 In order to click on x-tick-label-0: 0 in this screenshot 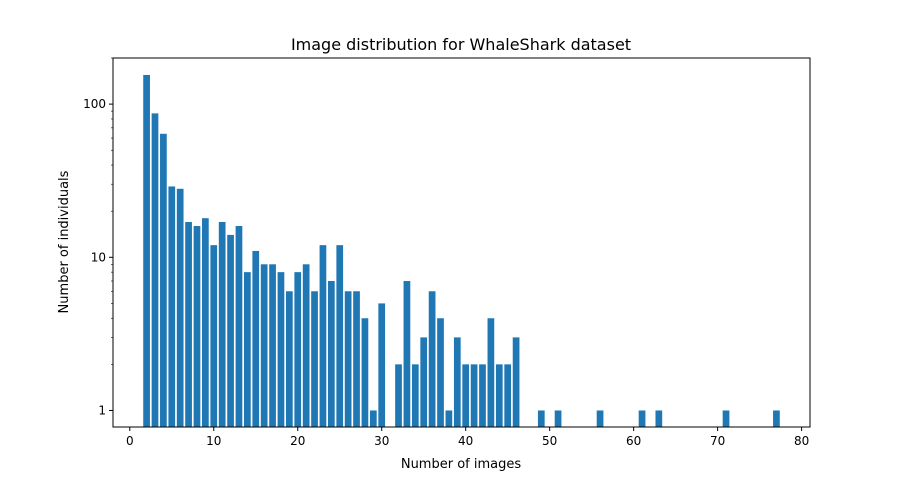, I will do `click(130, 441)`.